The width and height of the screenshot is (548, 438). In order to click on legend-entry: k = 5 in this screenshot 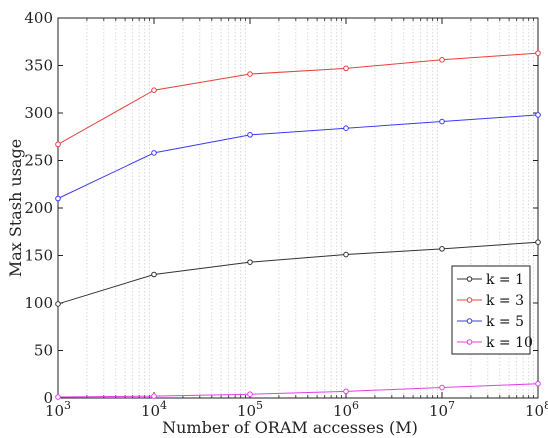, I will do `click(490, 322)`.